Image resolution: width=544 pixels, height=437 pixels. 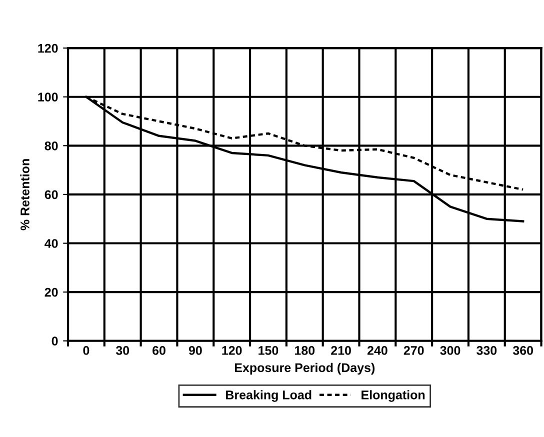 I want to click on legend-label: Breaking Load, so click(x=269, y=396).